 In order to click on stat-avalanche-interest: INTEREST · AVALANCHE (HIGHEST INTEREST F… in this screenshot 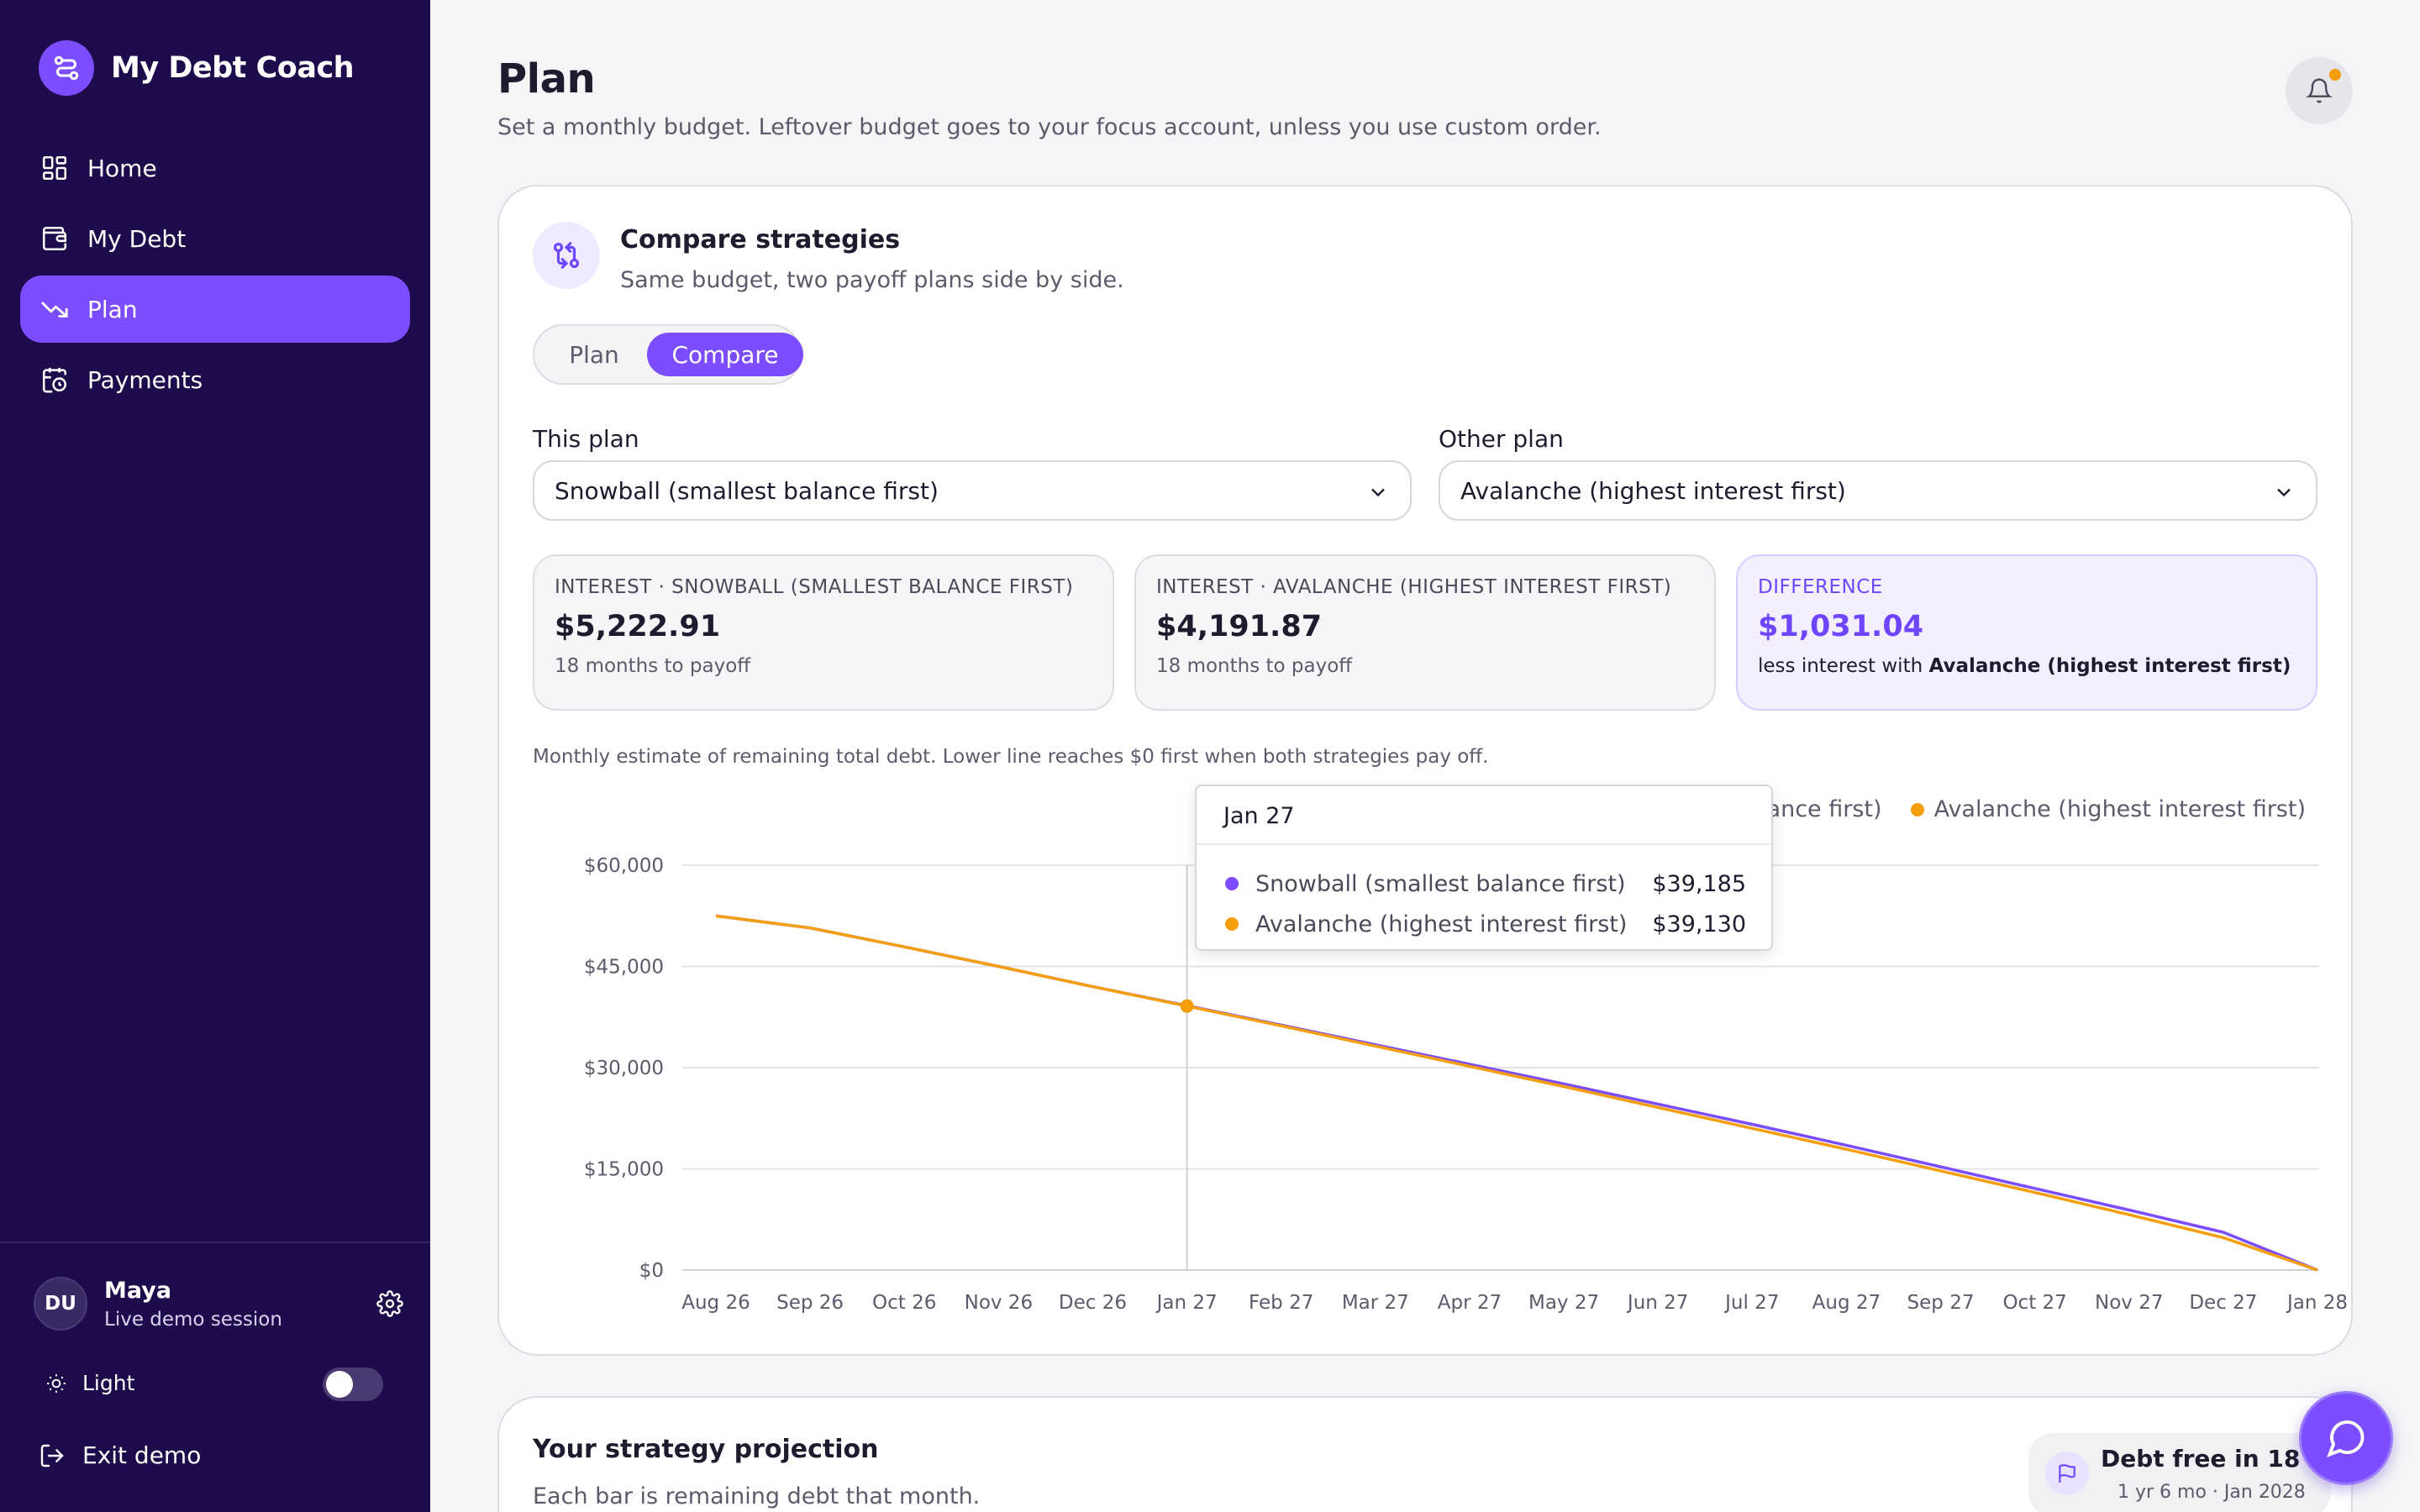, I will do `click(1425, 632)`.